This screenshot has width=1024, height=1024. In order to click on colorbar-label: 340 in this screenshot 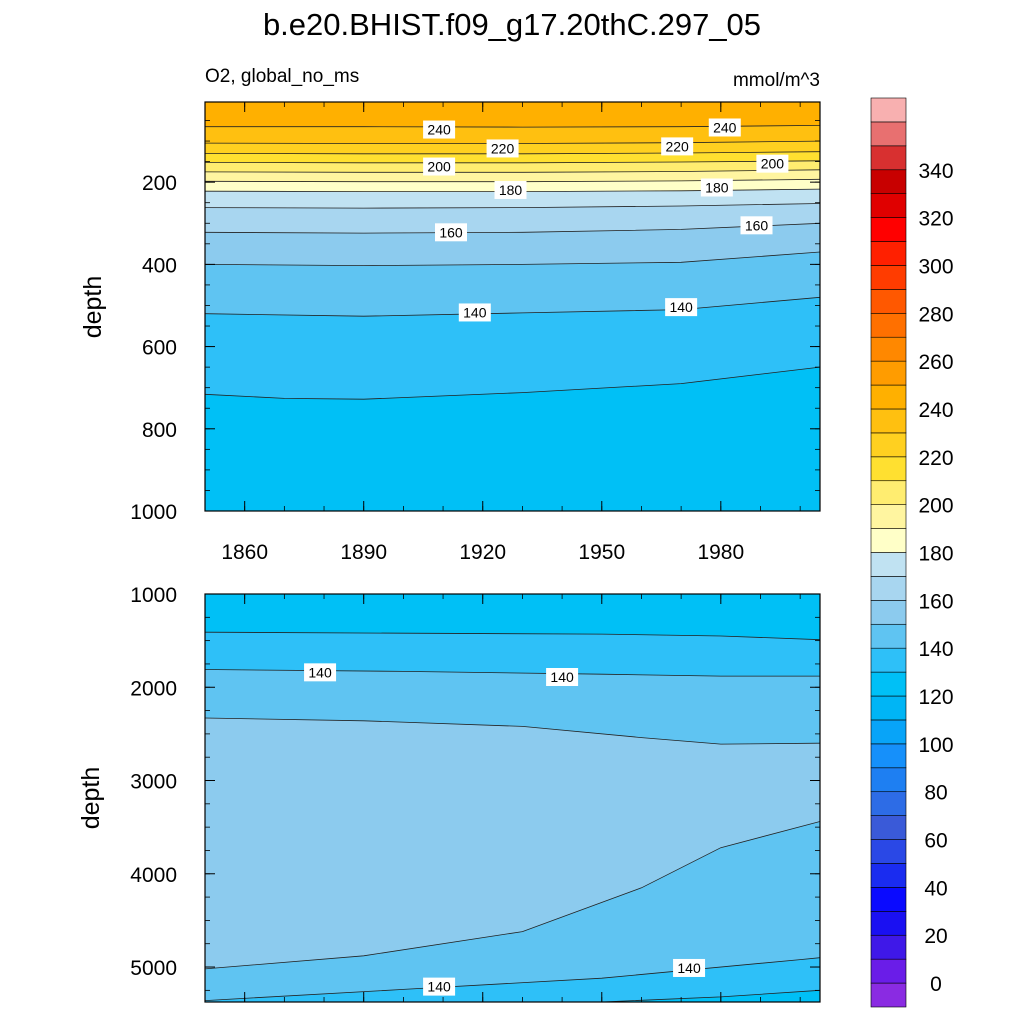, I will do `click(935, 171)`.